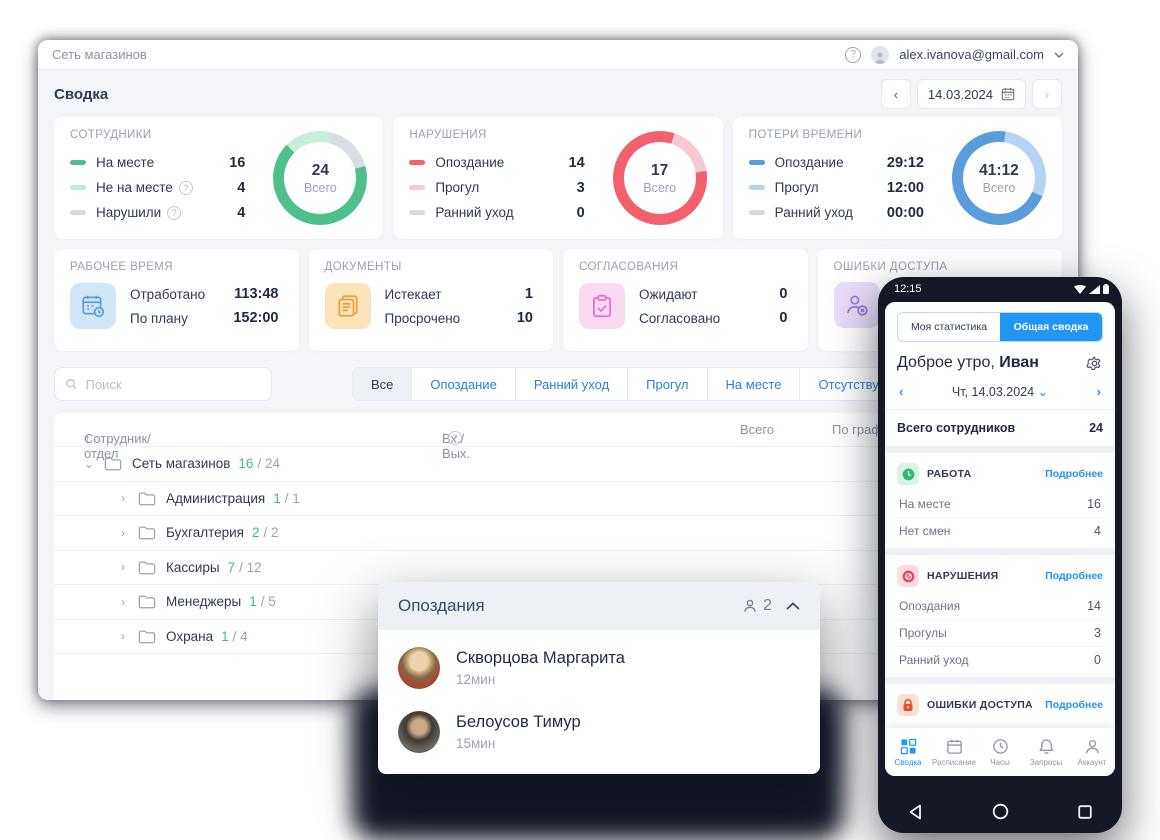  I want to click on tab-my-stats: Моя статистика, so click(949, 327).